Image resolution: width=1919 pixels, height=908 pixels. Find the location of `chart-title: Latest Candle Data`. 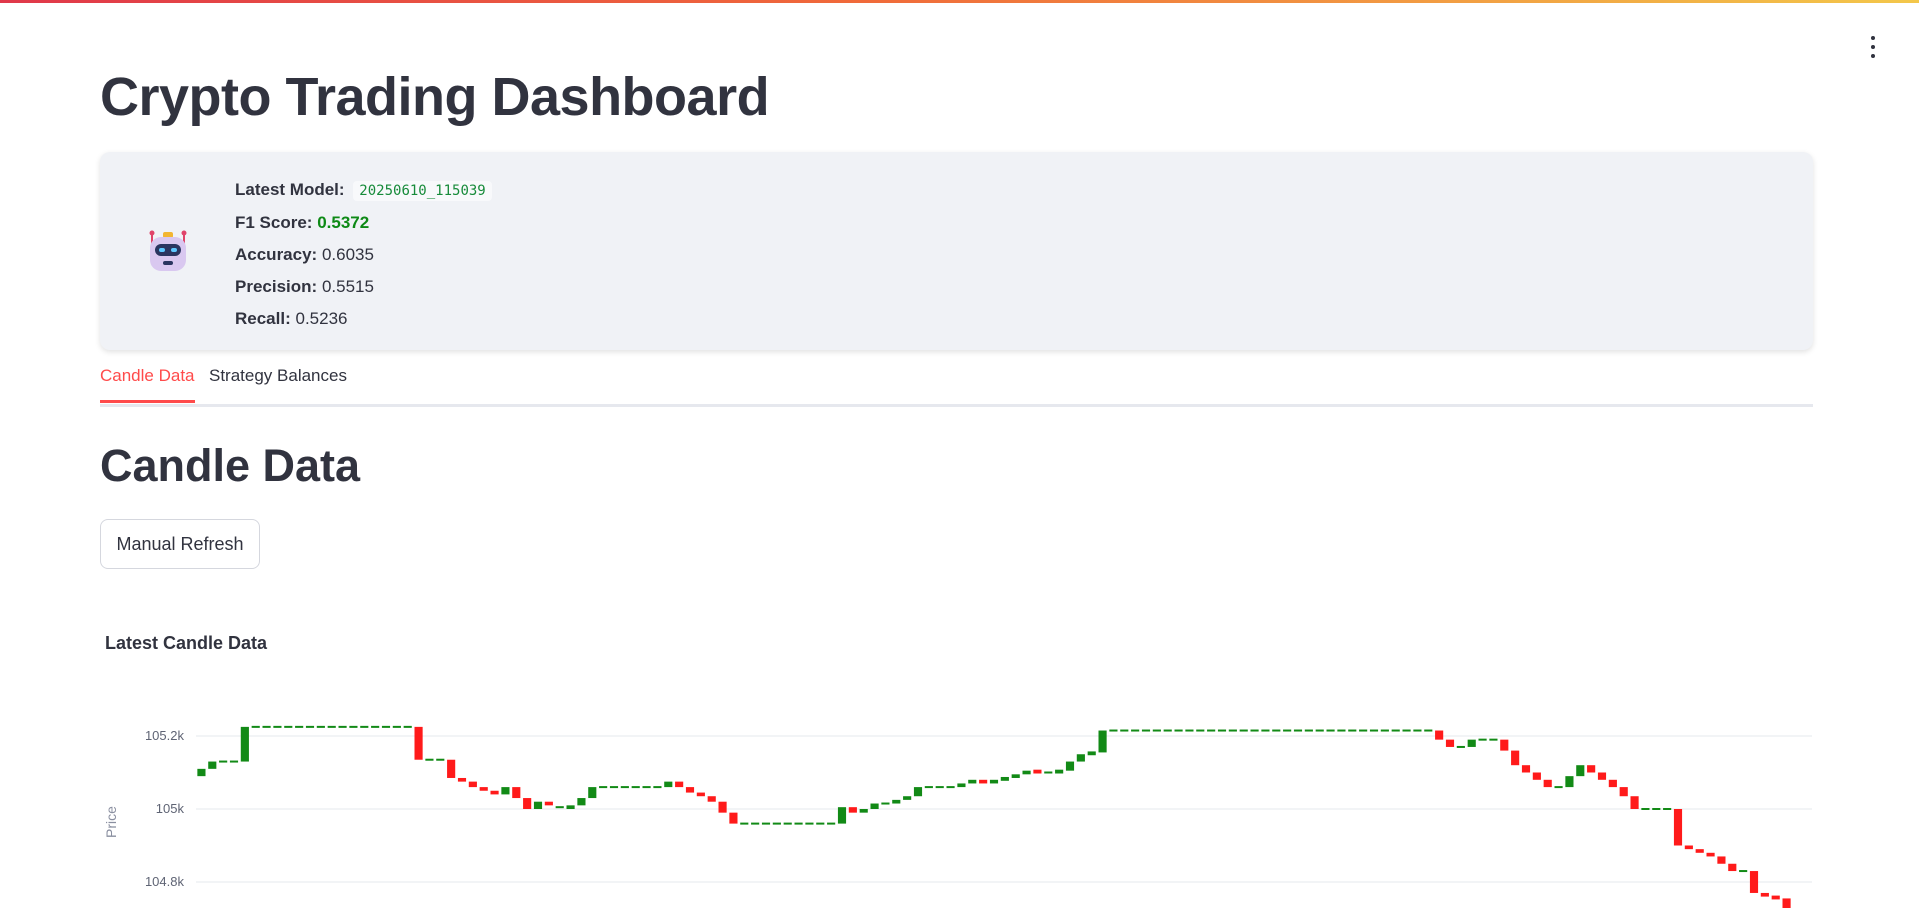

chart-title: Latest Candle Data is located at coordinates (186, 643).